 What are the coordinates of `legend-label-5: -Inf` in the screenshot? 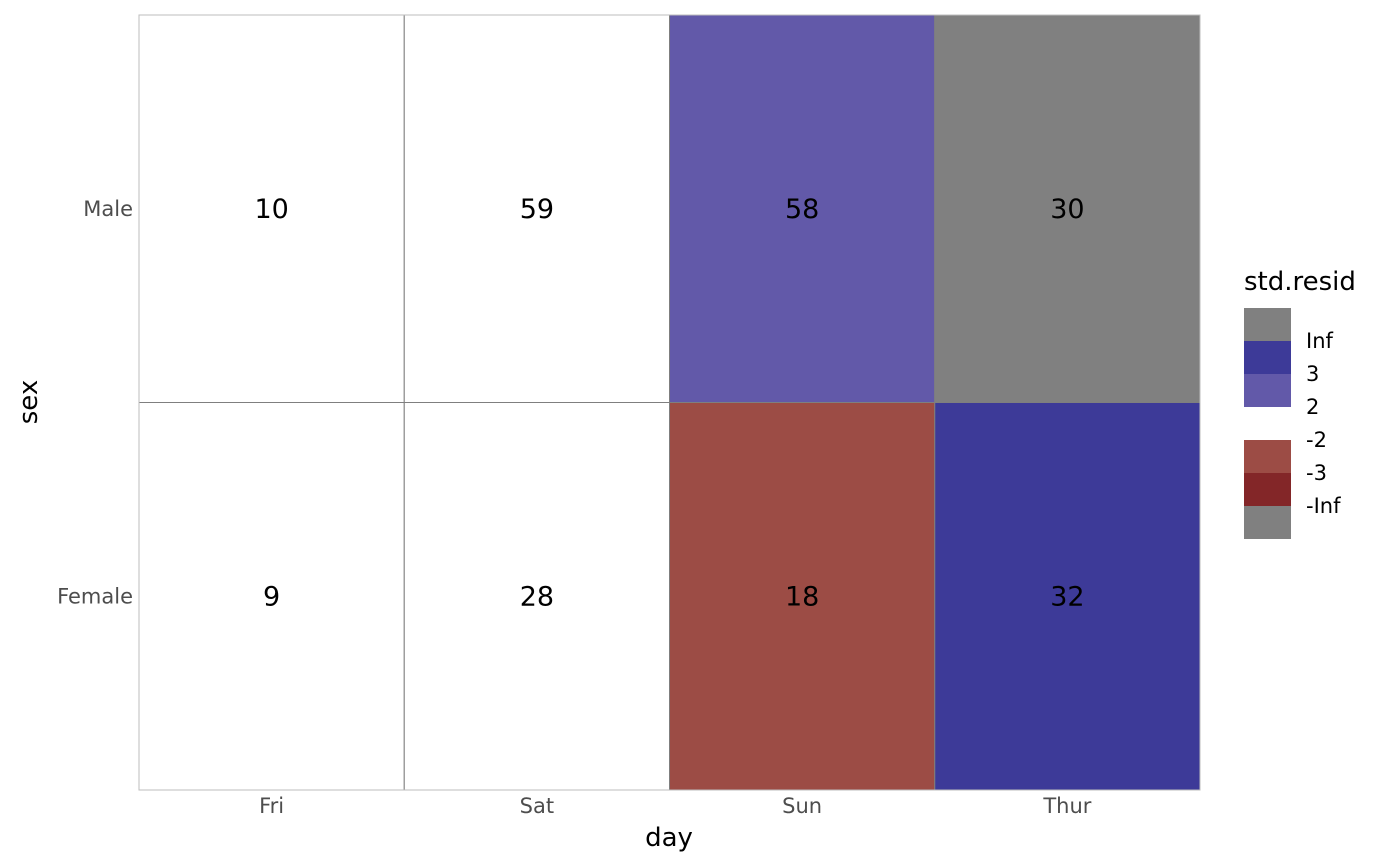 It's located at (1323, 506).